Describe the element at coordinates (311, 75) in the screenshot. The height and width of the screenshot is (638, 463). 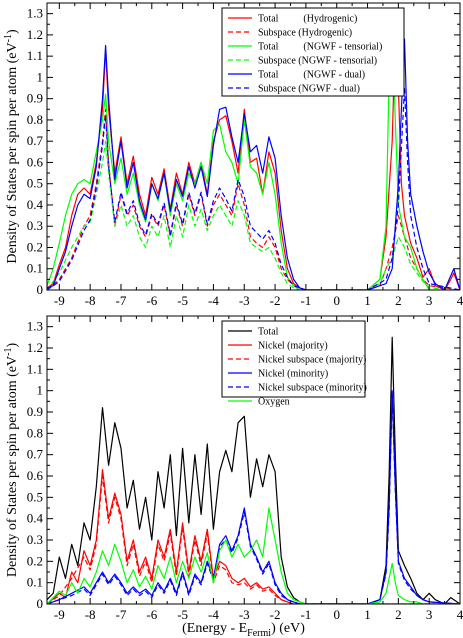
I see `legend-label: Total (NGWF - dual)` at that location.